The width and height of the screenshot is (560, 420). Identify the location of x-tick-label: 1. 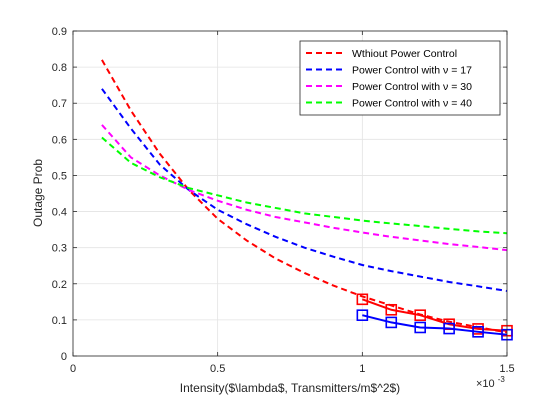
(362, 369).